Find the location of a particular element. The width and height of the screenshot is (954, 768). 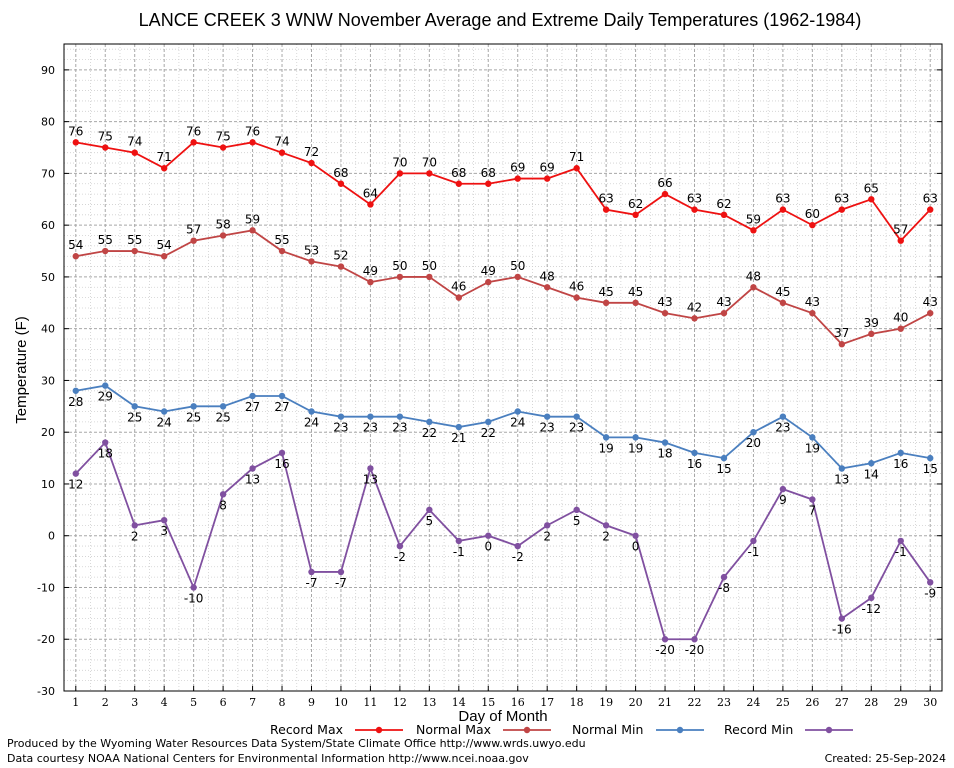

data-label: 60 is located at coordinates (812, 214).